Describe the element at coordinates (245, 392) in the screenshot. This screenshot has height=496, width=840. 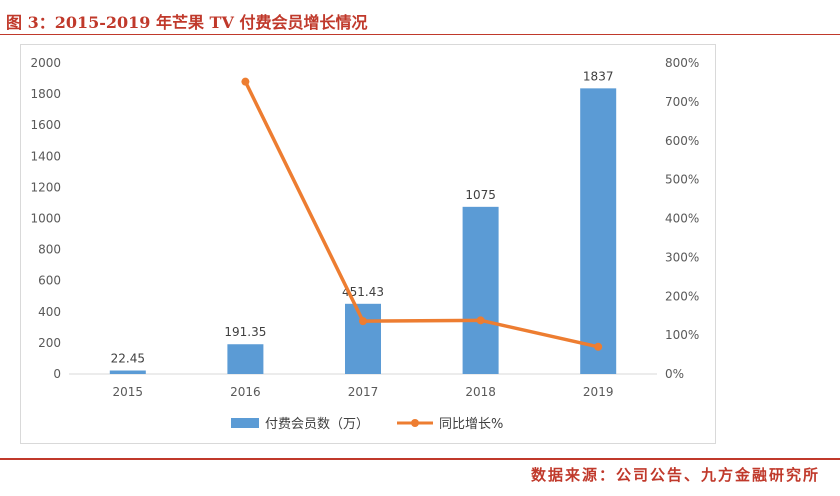
I see `x-tick-label: 2016` at that location.